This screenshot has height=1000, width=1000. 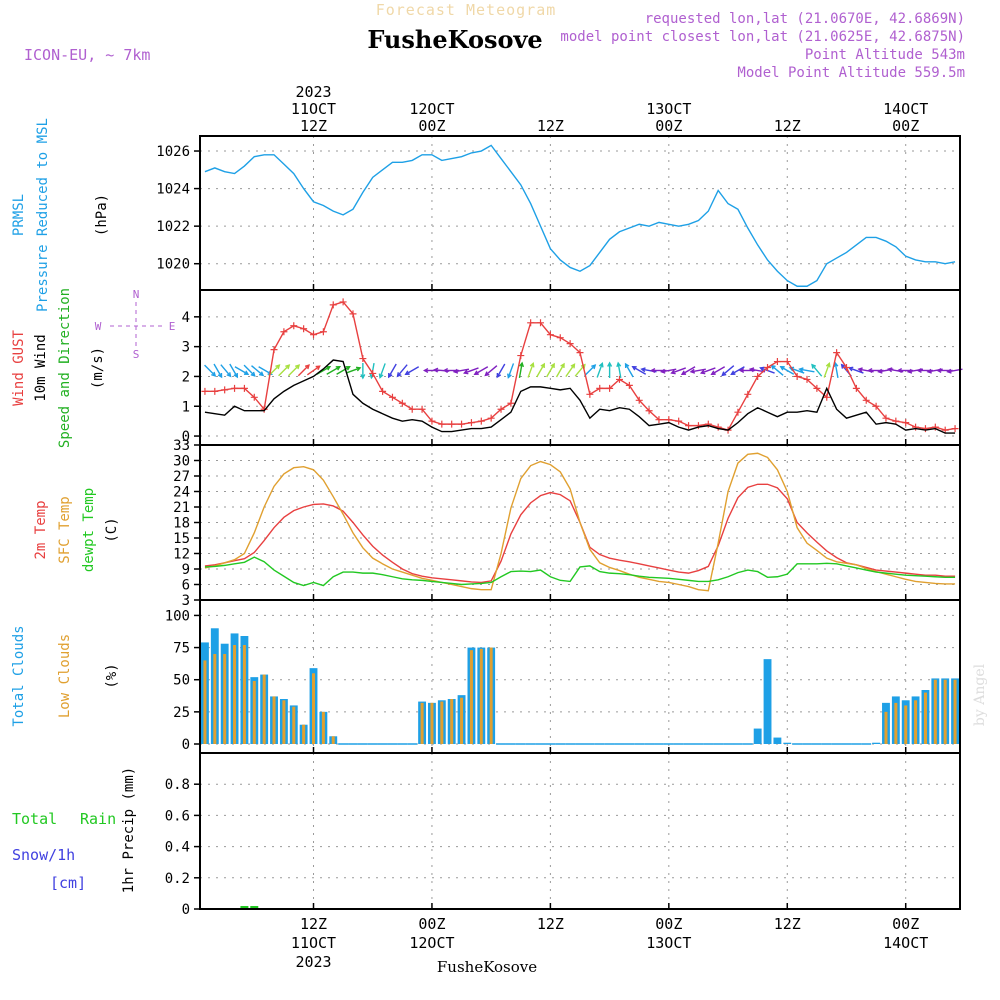 What do you see at coordinates (787, 126) in the screenshot?
I see `top-tick-label-4-0: 12Z` at bounding box center [787, 126].